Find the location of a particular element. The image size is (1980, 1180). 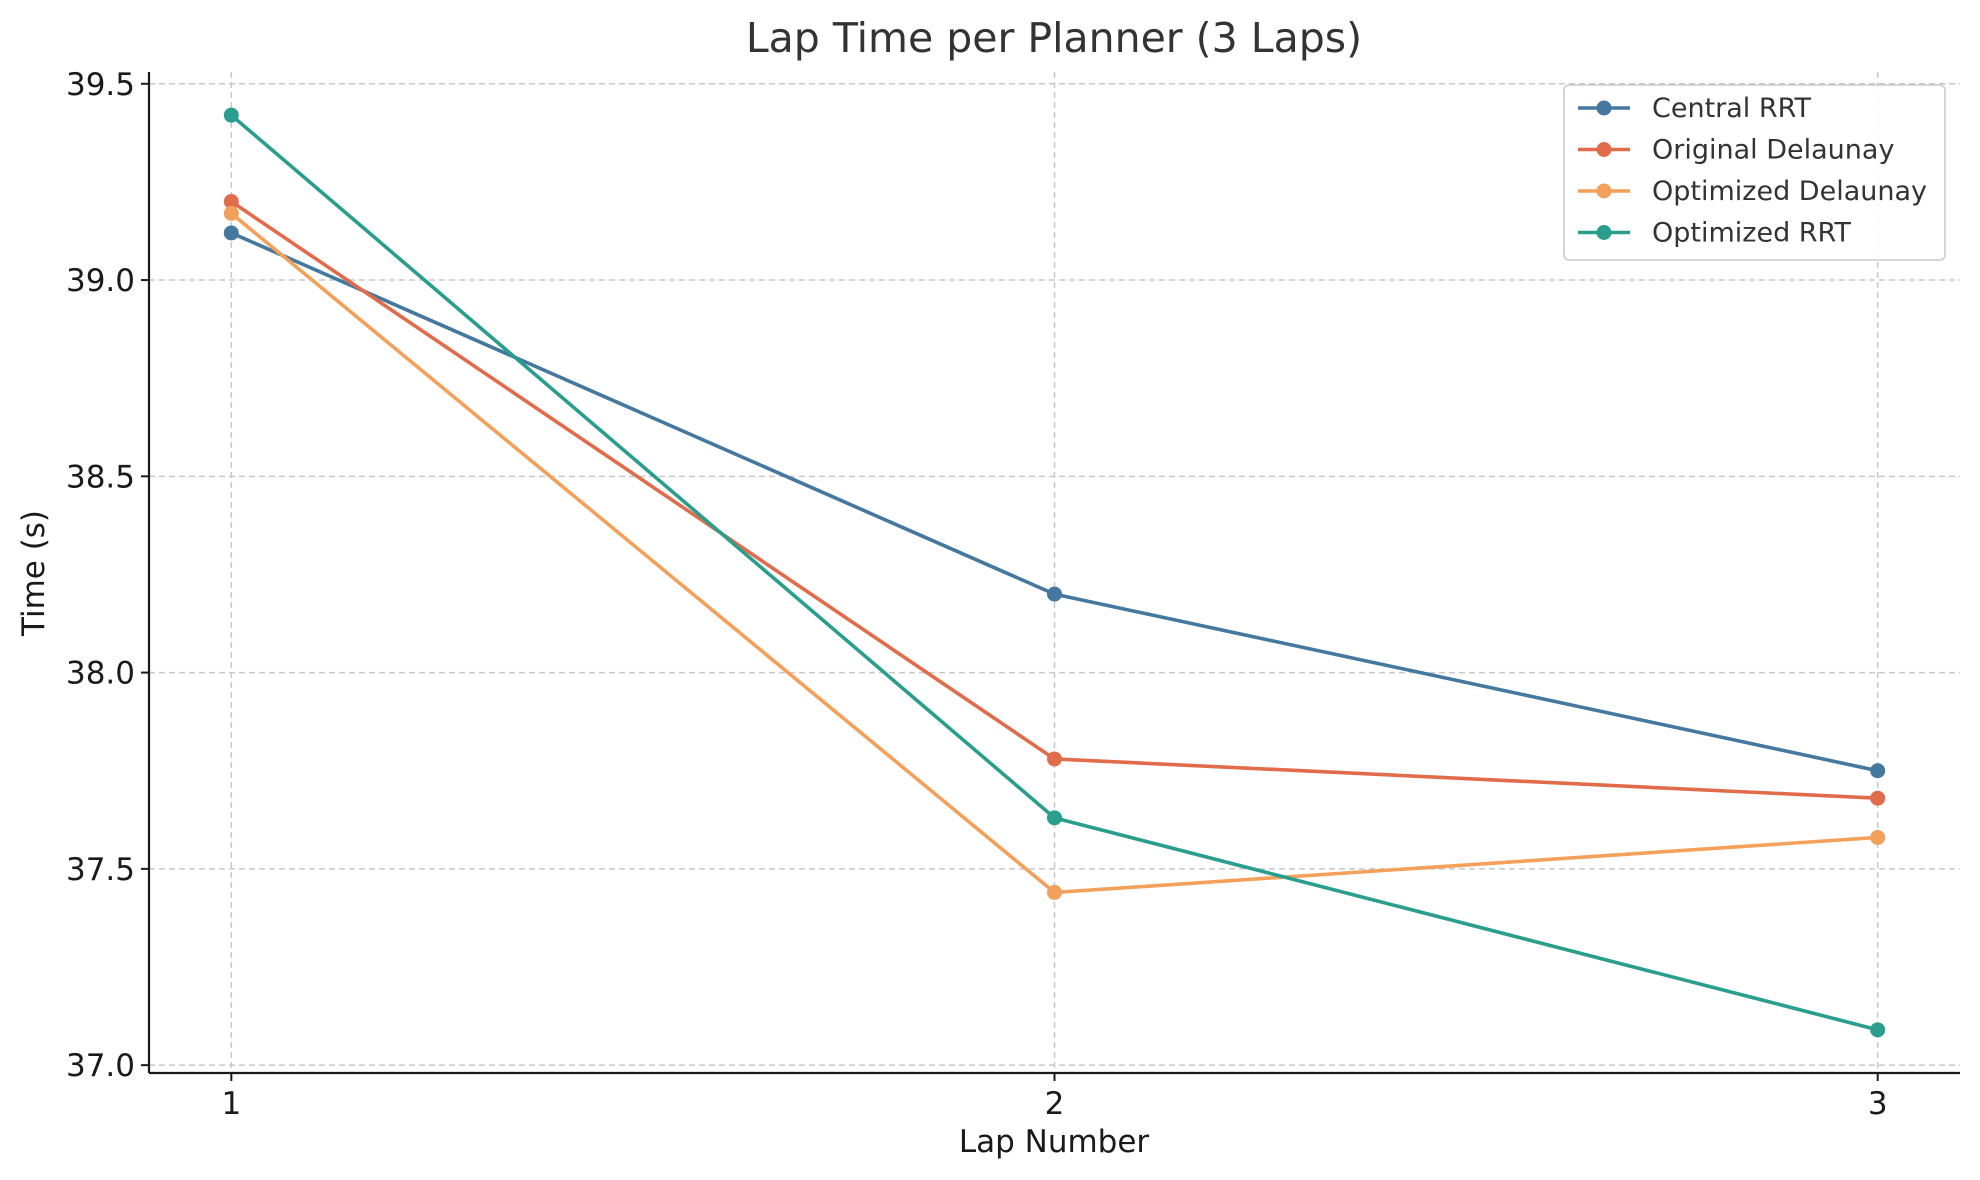

y-tick-label: 39.0 is located at coordinates (100, 281).